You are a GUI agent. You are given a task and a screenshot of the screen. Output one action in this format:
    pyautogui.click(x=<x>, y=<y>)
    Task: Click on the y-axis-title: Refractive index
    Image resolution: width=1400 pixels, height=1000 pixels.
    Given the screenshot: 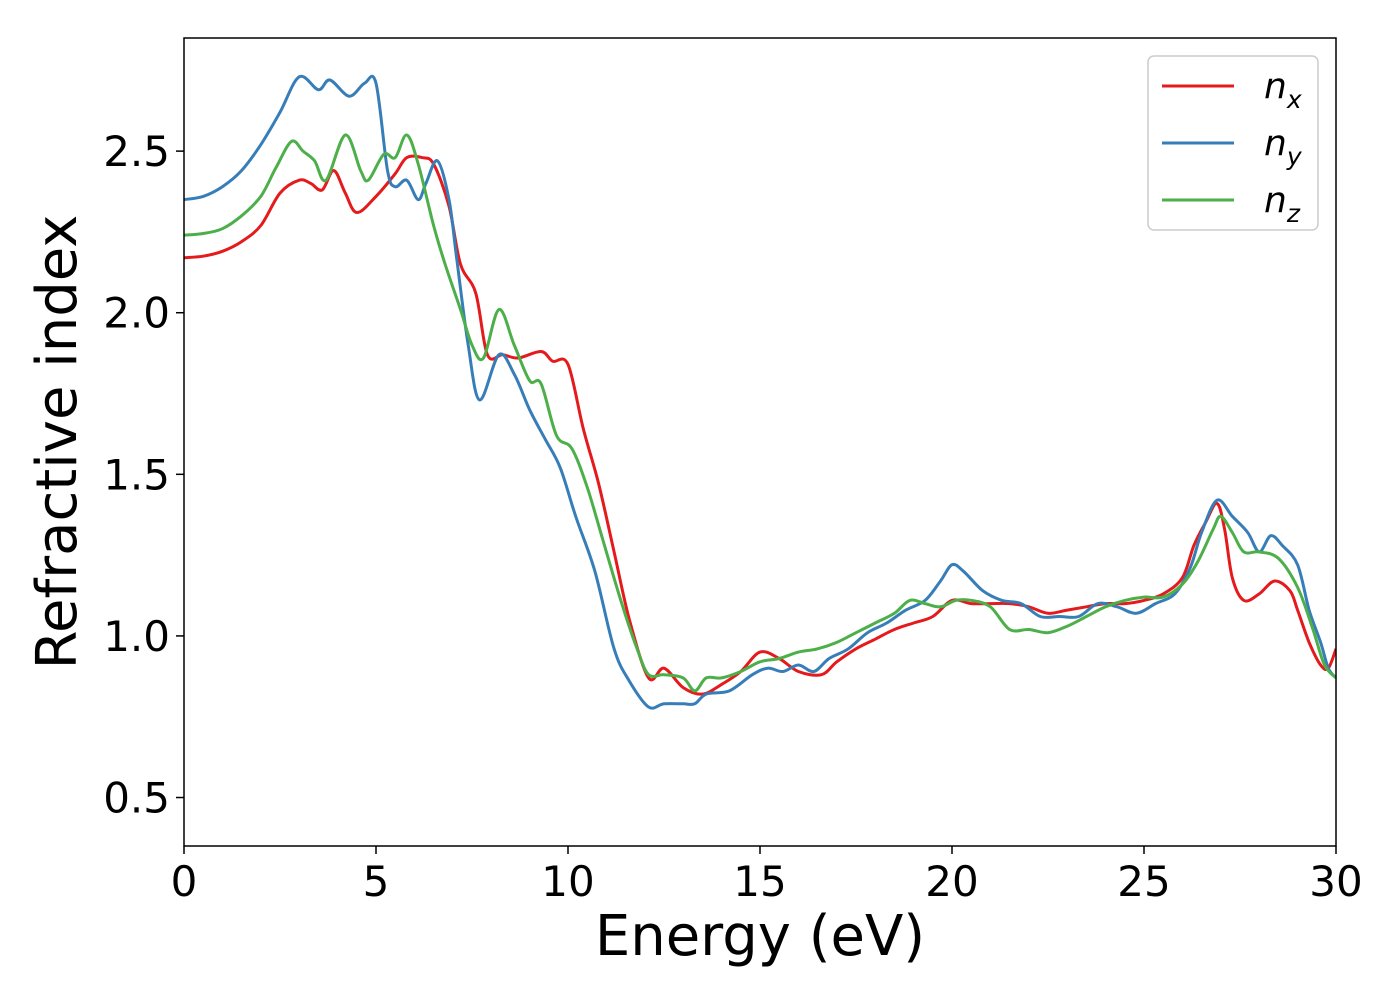 What is the action you would take?
    pyautogui.click(x=57, y=442)
    